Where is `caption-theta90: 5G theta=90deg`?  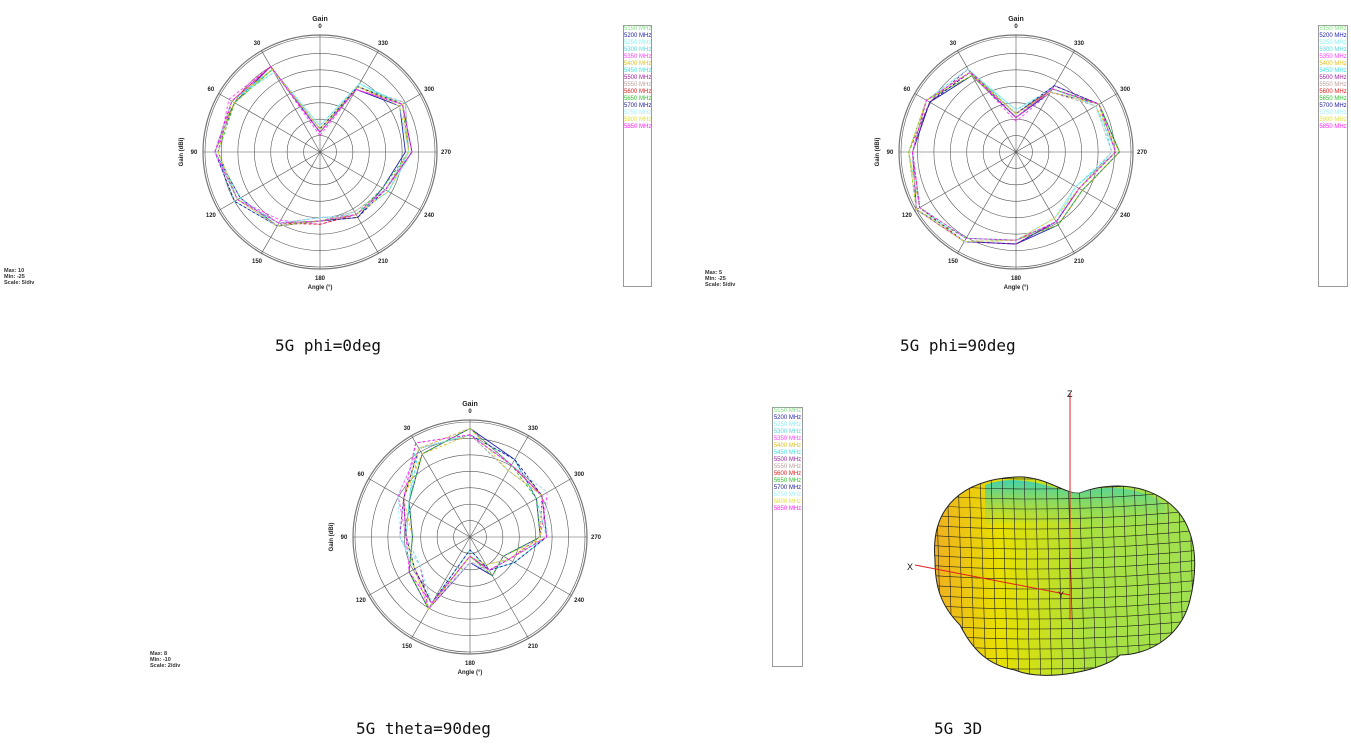
caption-theta90: 5G theta=90deg is located at coordinates (423, 728).